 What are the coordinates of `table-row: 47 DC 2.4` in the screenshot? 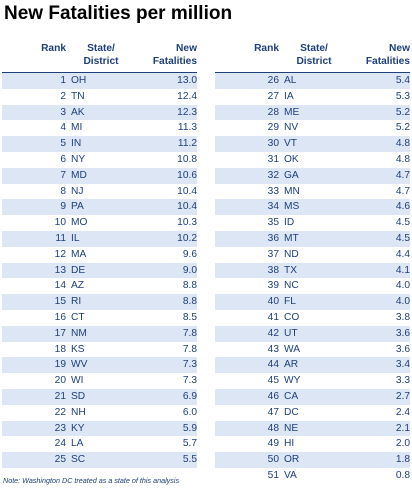 It's located at (312, 413).